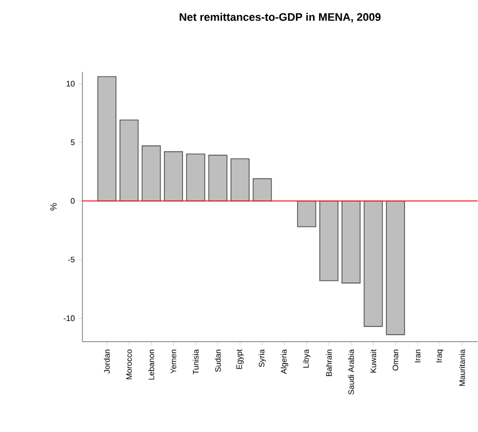 This screenshot has width=478, height=432. I want to click on chart-title: Net remittances-to-GDP in MENA, 2009, so click(280, 18).